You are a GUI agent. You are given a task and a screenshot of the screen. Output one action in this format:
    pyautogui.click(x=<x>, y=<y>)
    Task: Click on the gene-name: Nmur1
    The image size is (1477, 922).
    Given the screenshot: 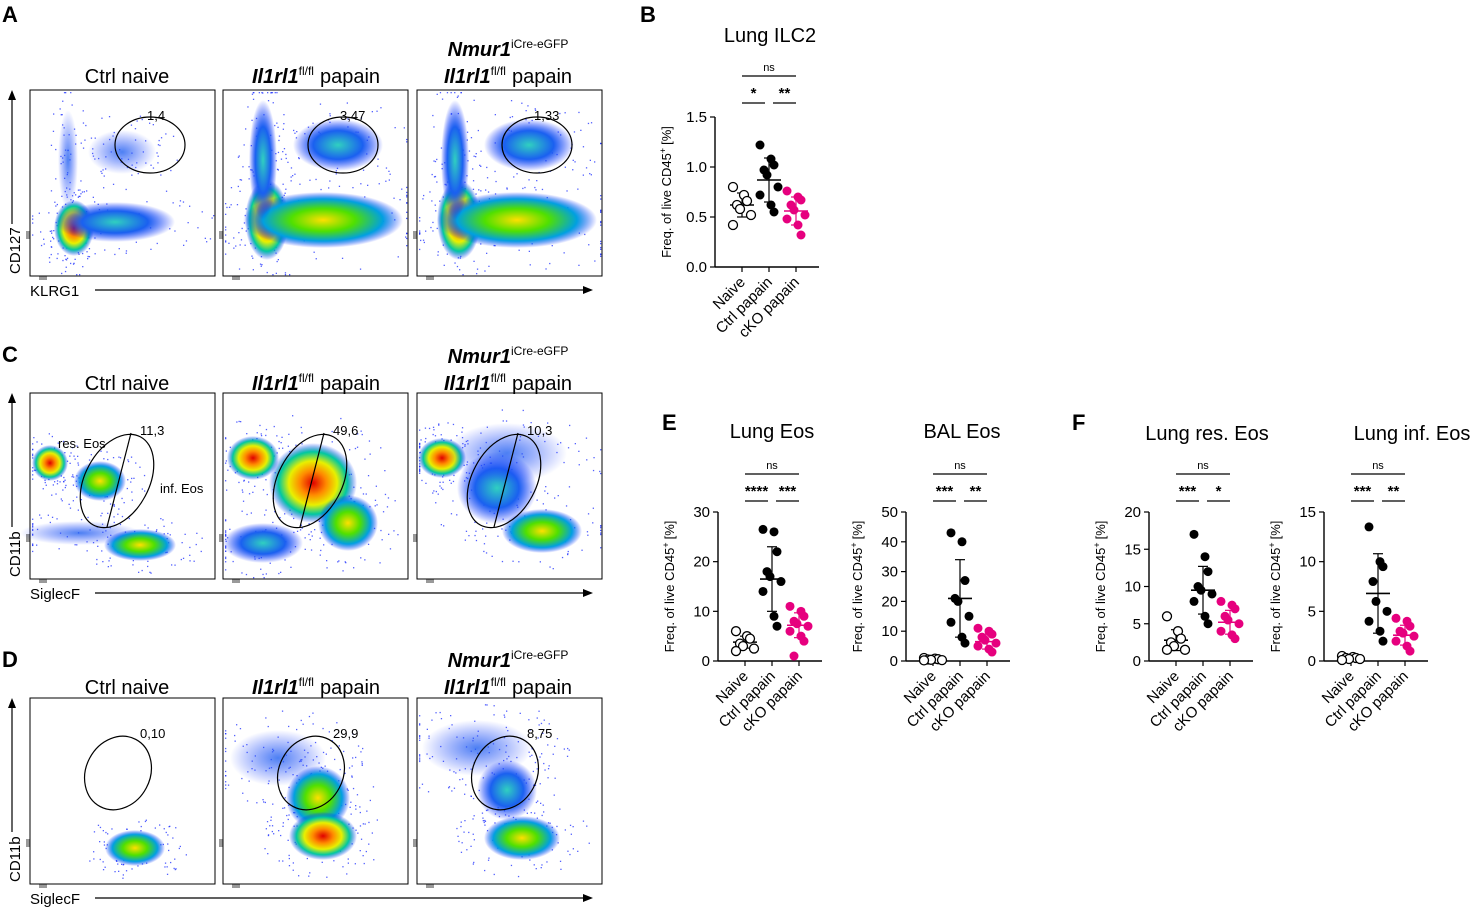 What is the action you would take?
    pyautogui.click(x=479, y=661)
    